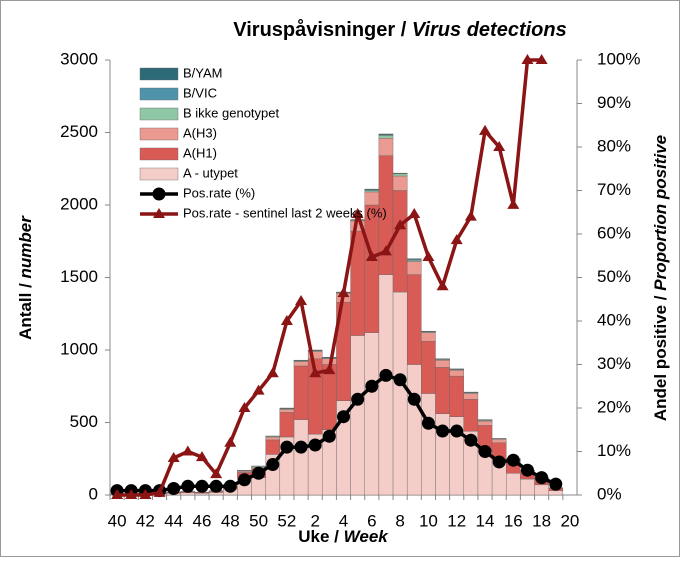 Image resolution: width=680 pixels, height=562 pixels. I want to click on legend-label: B/YAM, so click(203, 72).